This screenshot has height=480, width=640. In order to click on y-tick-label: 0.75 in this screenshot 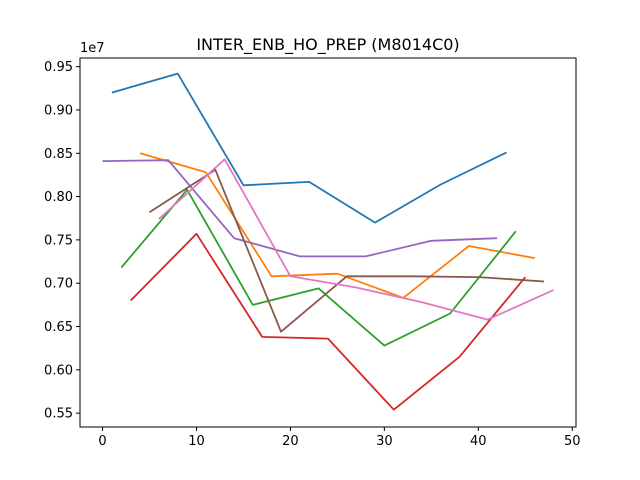, I will do `click(58, 240)`.